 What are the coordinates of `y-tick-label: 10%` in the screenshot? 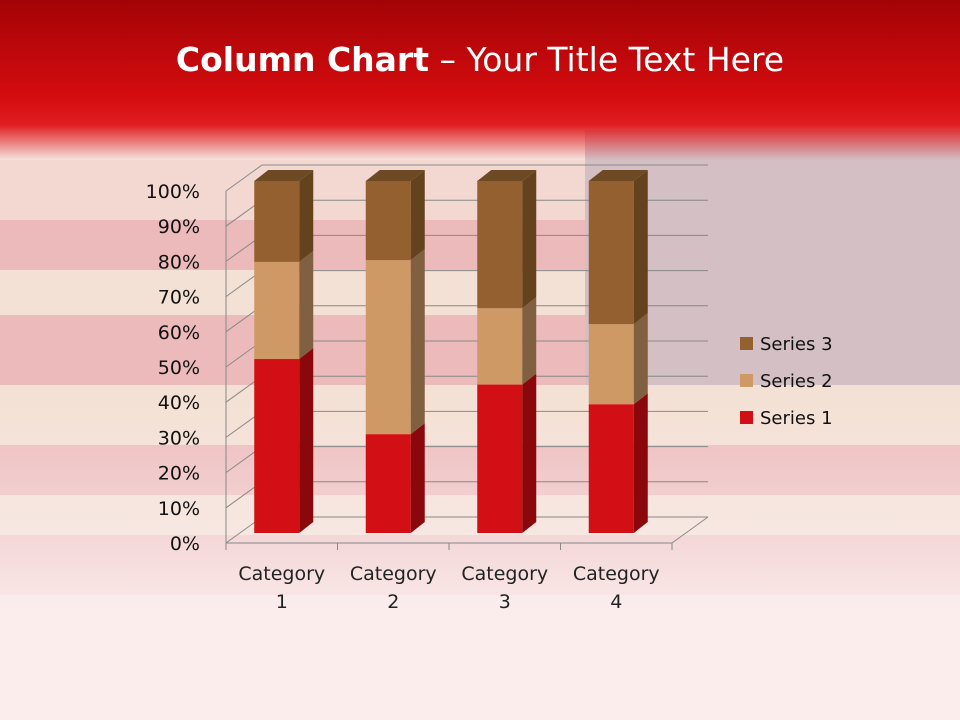 It's located at (179, 509).